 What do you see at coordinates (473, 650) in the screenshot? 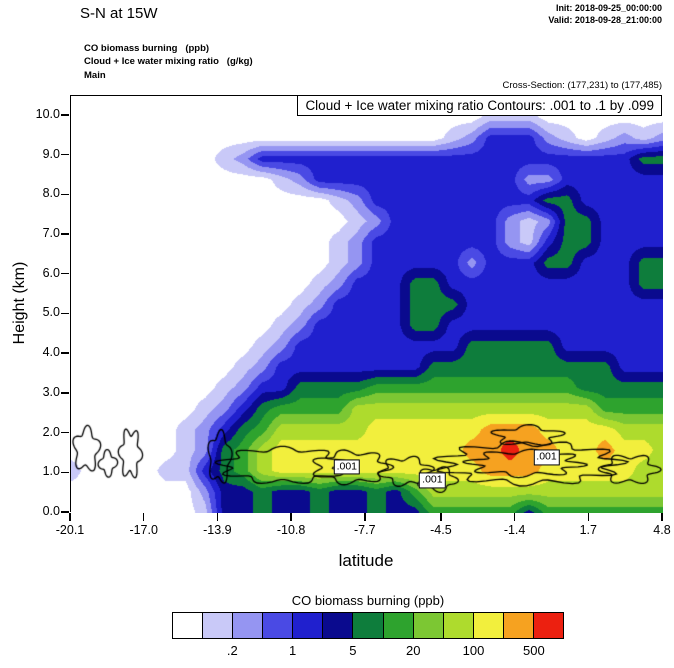
I see `colorbar-tick-label: 100` at bounding box center [473, 650].